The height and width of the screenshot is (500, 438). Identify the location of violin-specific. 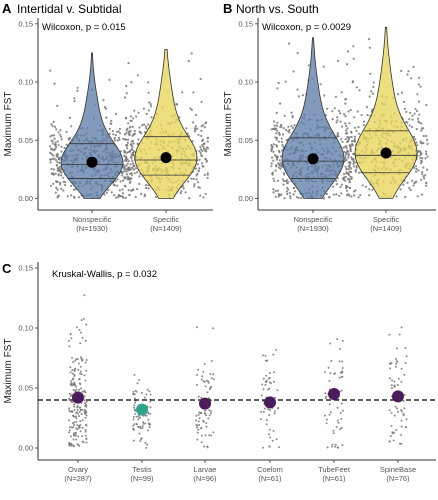
(166, 124).